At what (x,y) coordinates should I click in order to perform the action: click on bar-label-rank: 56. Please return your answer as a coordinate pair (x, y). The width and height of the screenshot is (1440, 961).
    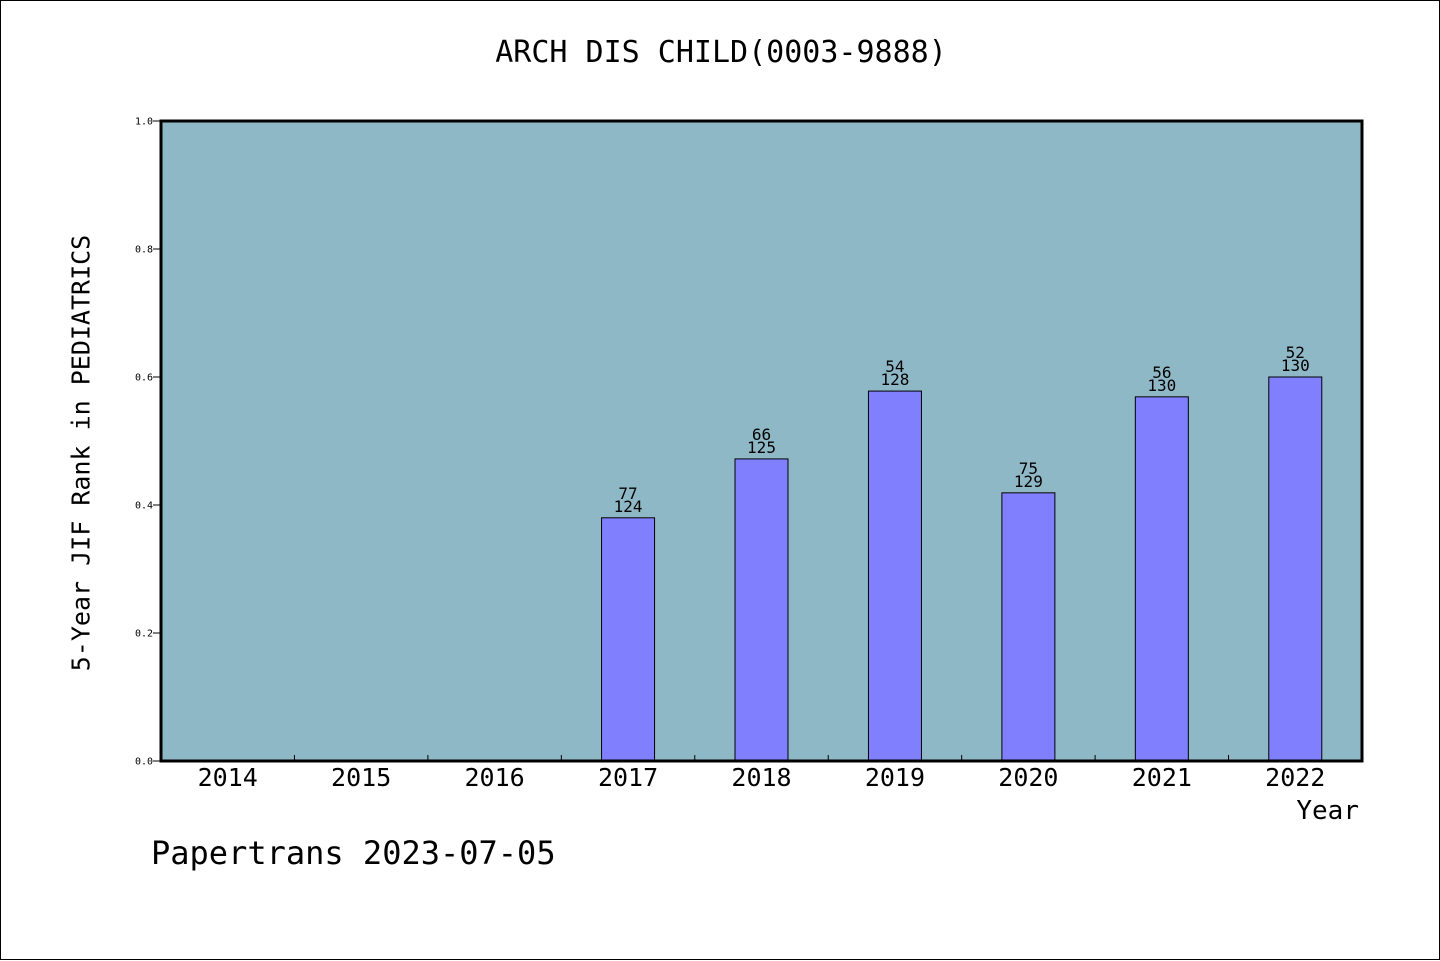
    Looking at the image, I should click on (1161, 372).